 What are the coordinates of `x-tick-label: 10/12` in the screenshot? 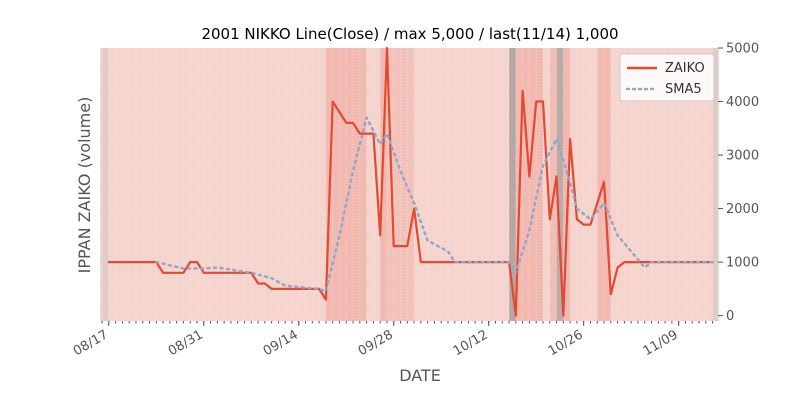 It's located at (471, 343).